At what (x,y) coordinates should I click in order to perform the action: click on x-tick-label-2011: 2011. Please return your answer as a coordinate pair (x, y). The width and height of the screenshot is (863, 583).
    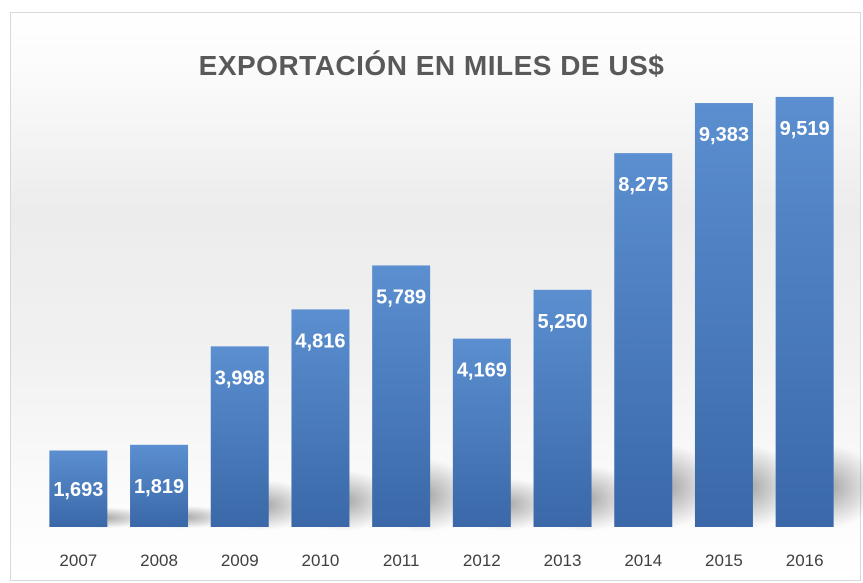
    Looking at the image, I should click on (401, 560).